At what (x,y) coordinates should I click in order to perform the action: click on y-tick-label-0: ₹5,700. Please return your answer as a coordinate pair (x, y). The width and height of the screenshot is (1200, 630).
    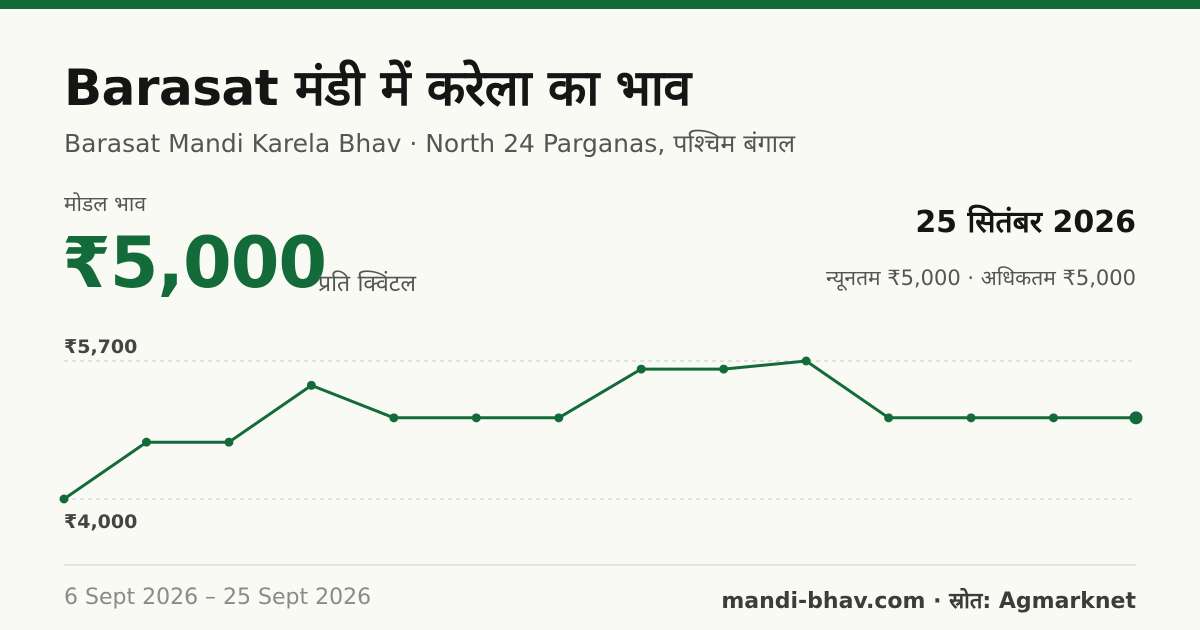
    Looking at the image, I should click on (100, 347).